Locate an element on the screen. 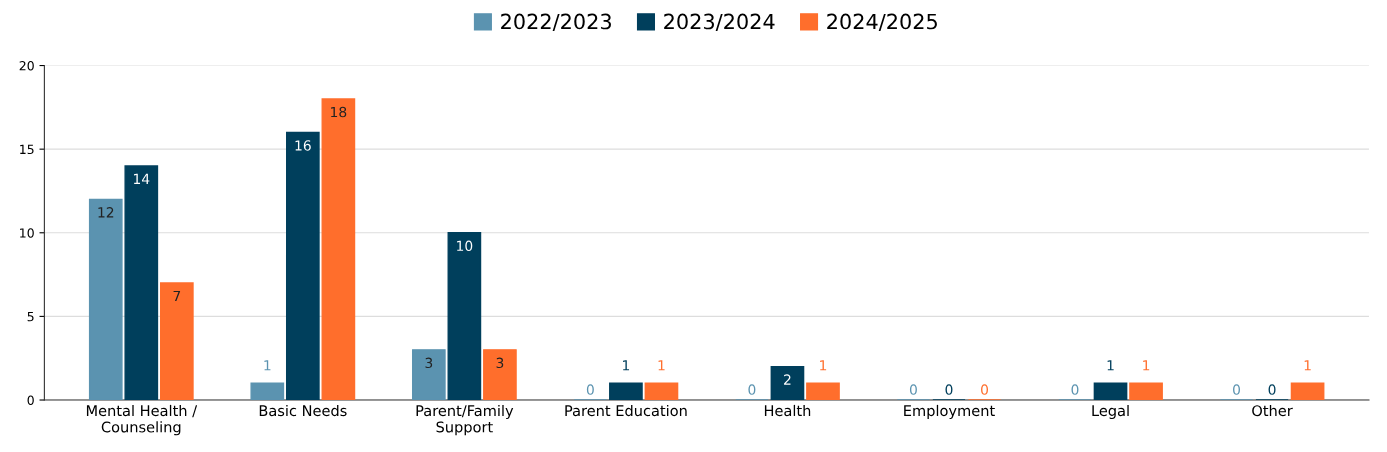 Image resolution: width=1387 pixels, height=452 pixels. y-tick-label: 10 is located at coordinates (27, 233).